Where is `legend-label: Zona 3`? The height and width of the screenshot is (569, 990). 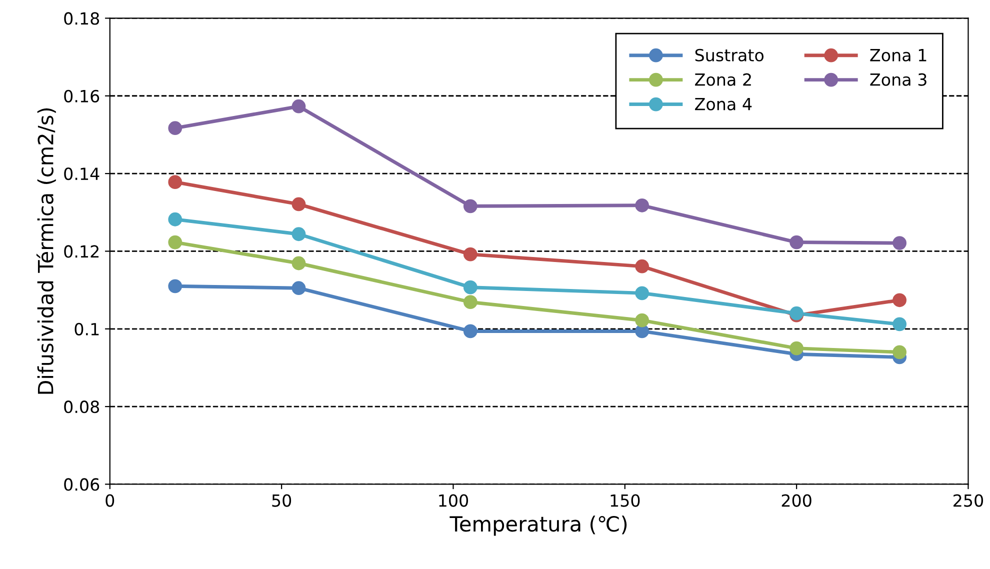 legend-label: Zona 3 is located at coordinates (898, 79).